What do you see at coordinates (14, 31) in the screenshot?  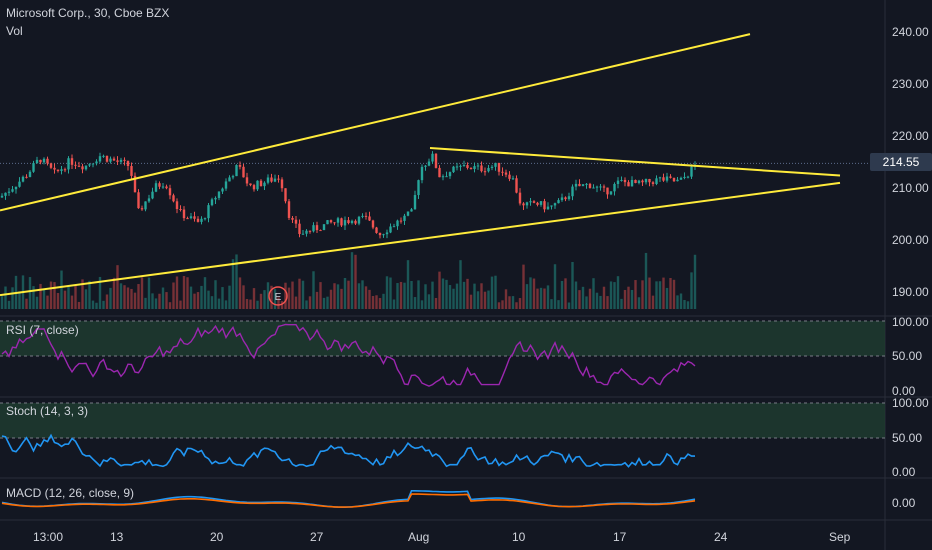 I see `volume-label: Vol` at bounding box center [14, 31].